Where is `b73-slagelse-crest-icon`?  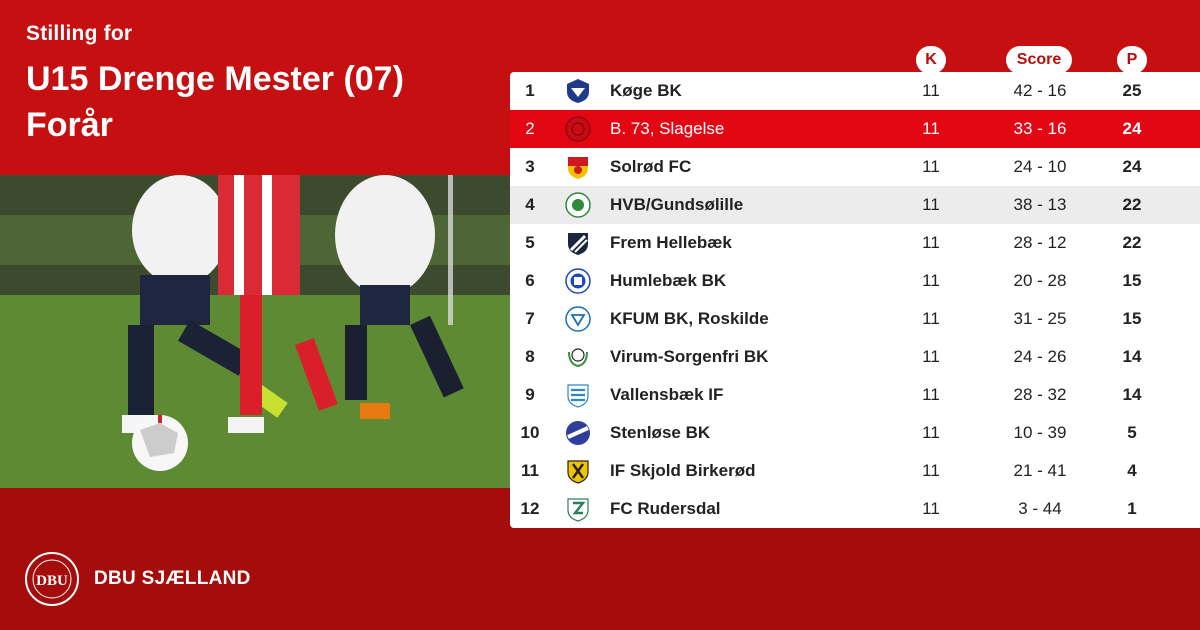 b73-slagelse-crest-icon is located at coordinates (578, 129).